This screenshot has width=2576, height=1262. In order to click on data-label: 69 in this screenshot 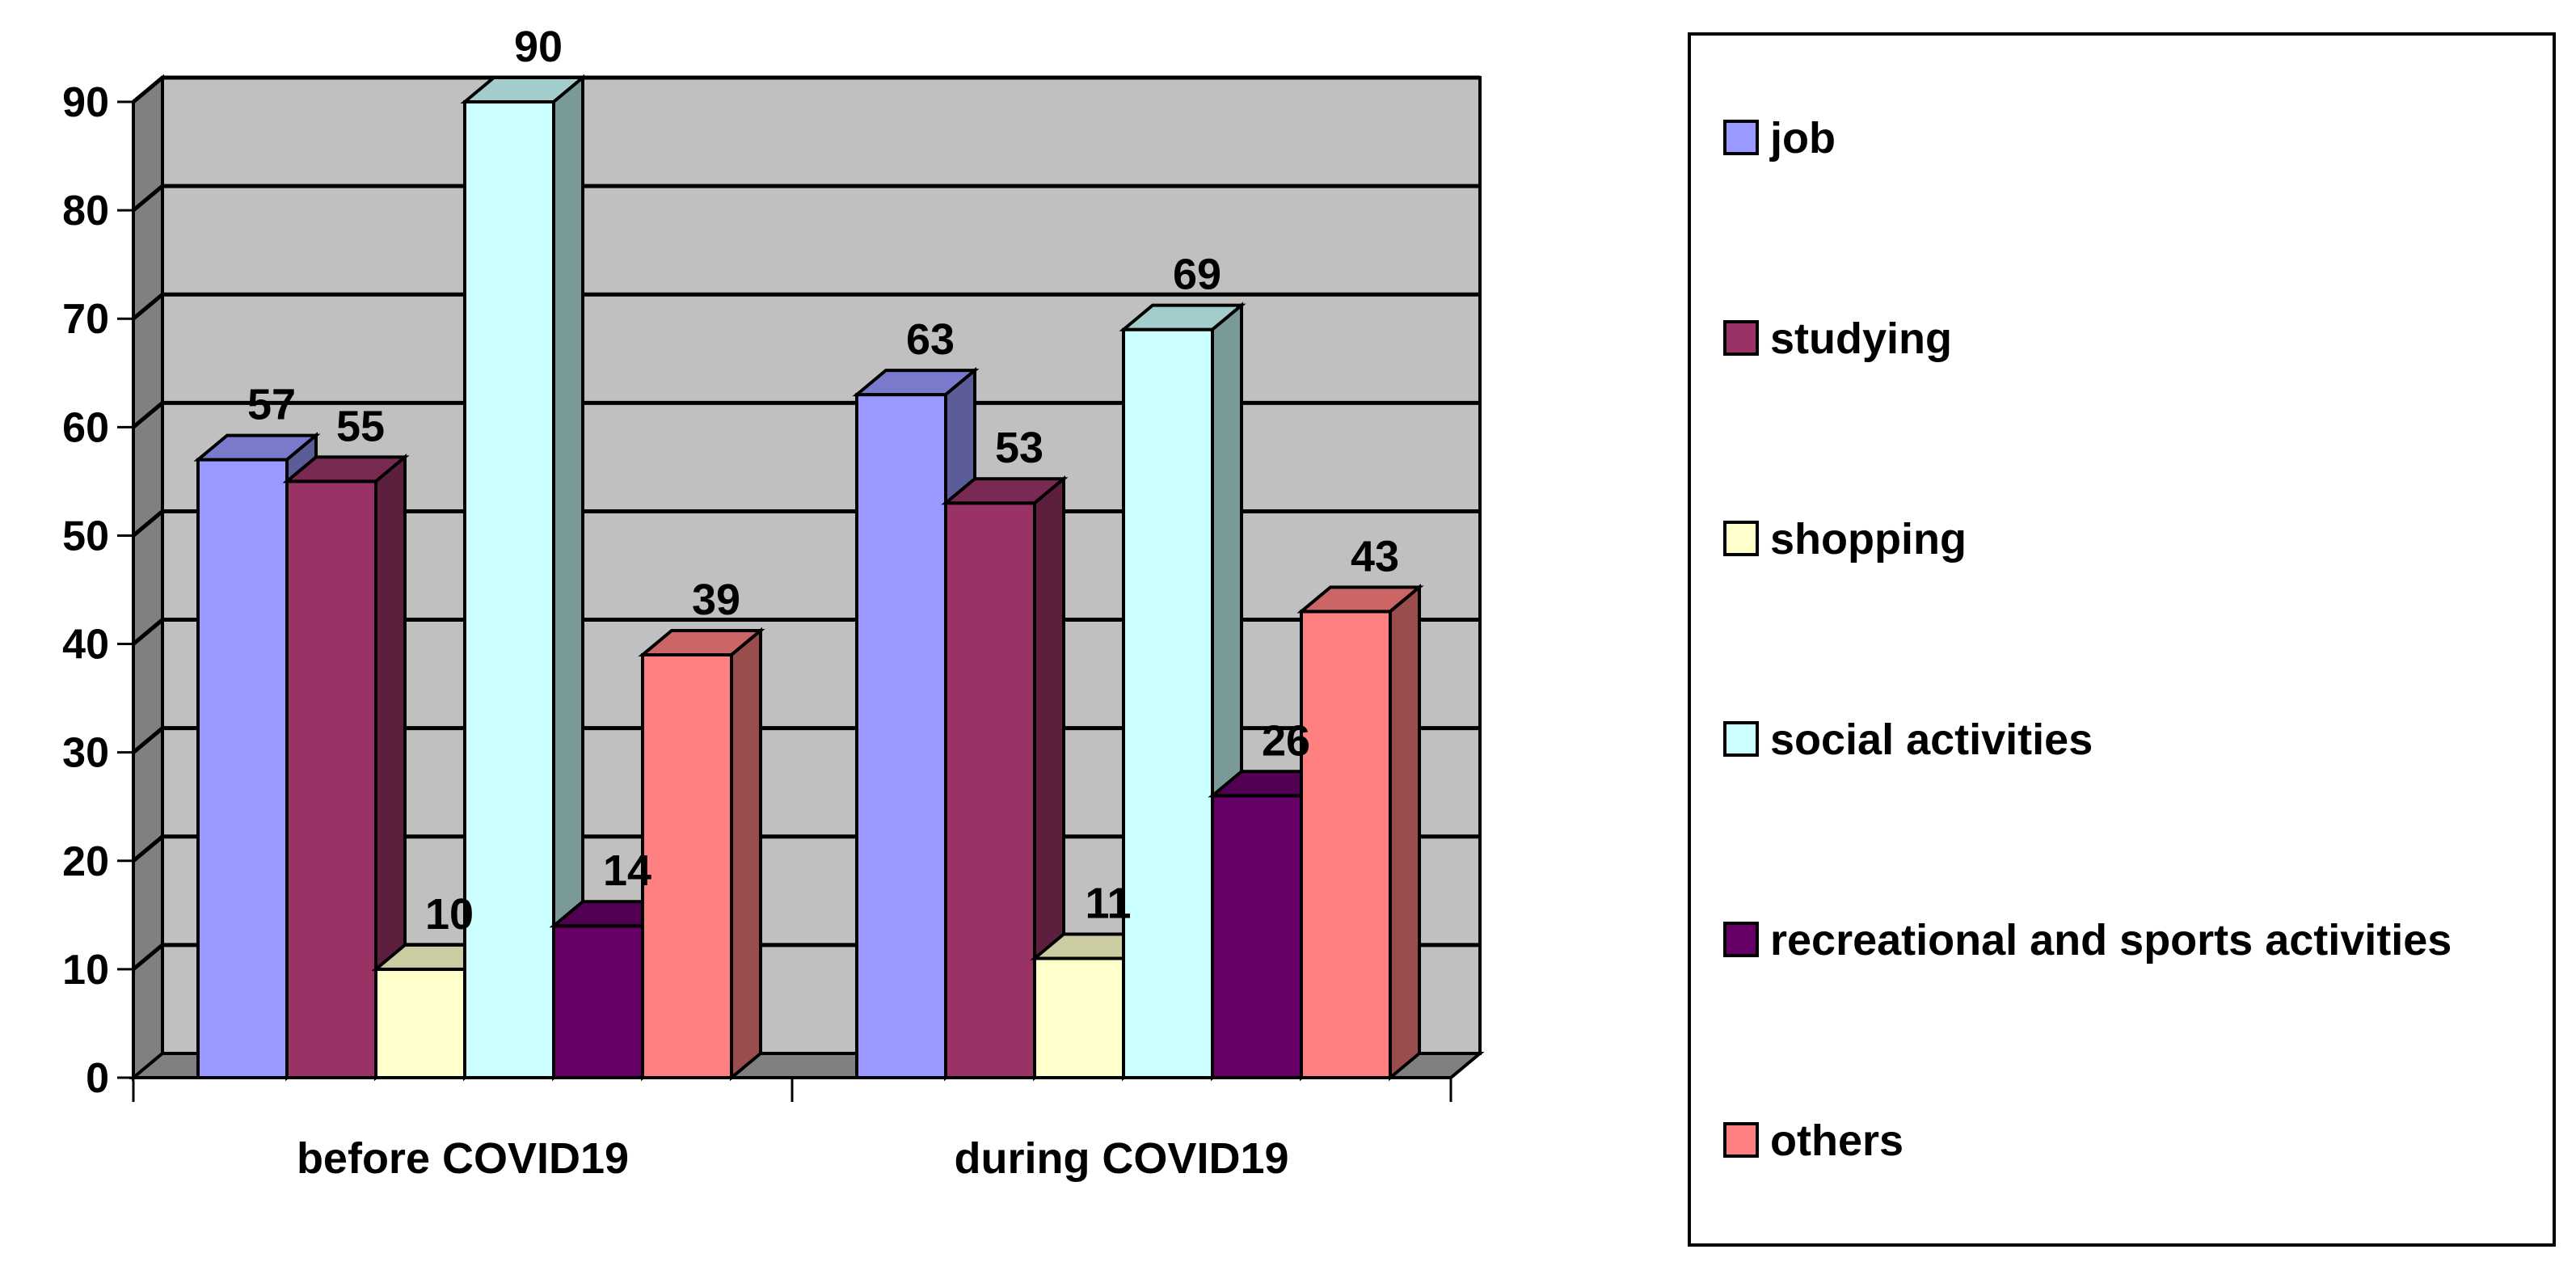, I will do `click(1197, 275)`.